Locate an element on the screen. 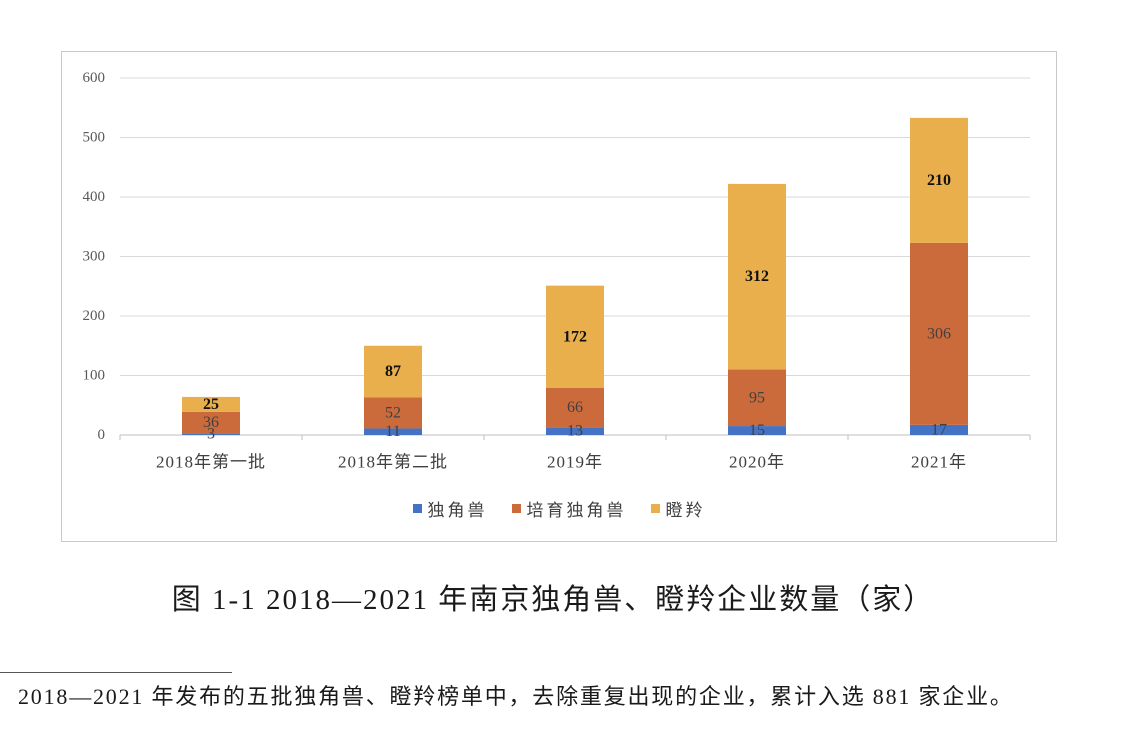  data-label: 25 is located at coordinates (211, 404).